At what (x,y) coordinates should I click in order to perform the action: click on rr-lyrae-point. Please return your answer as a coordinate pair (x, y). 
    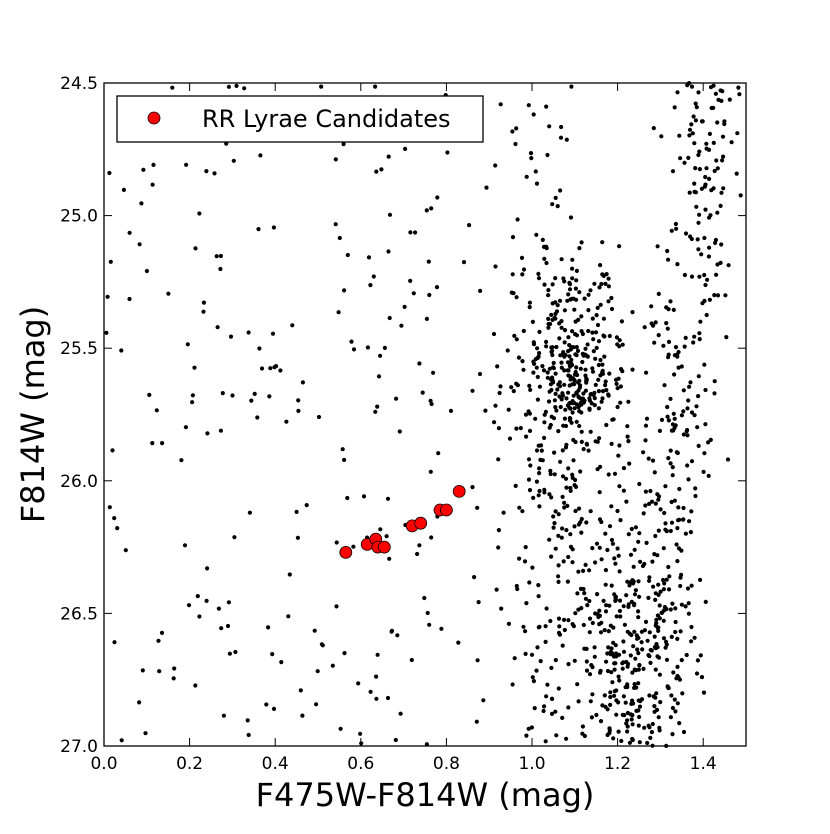
    Looking at the image, I should click on (421, 523).